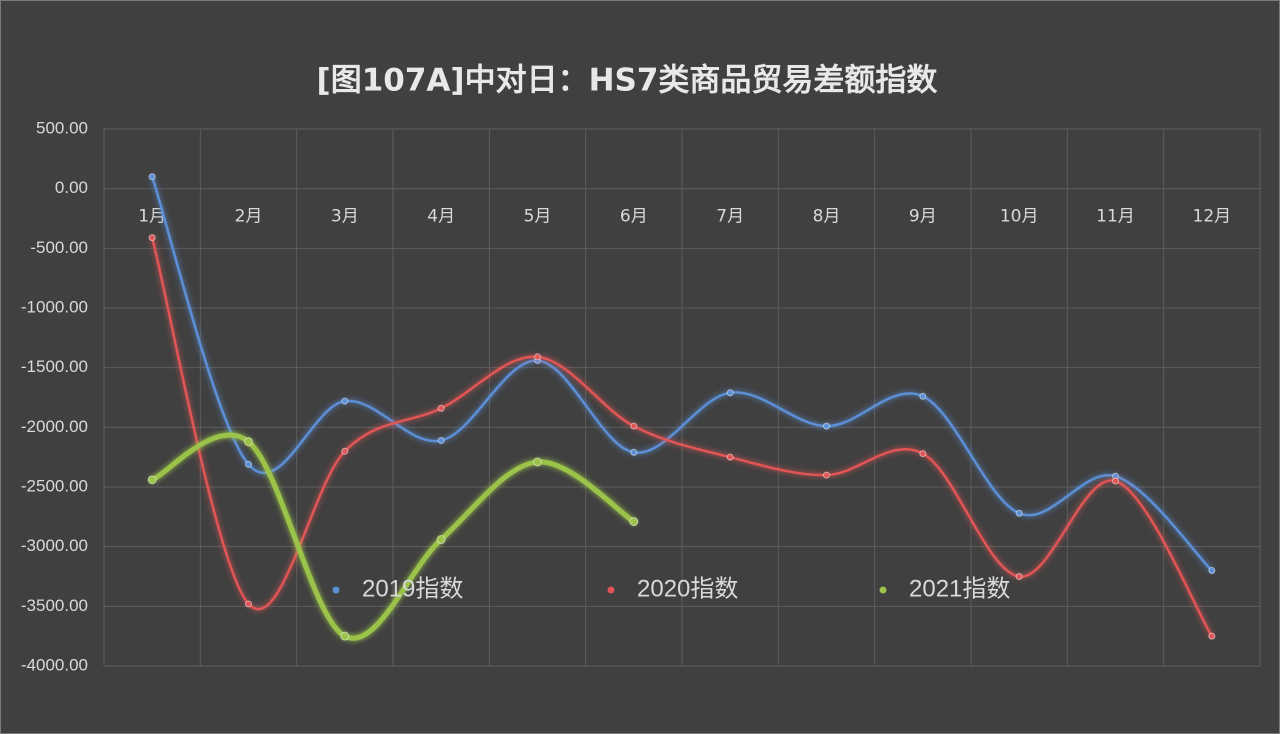 This screenshot has height=734, width=1280. Describe the element at coordinates (54, 485) in the screenshot. I see `y-tick-label: -2500.00` at that location.